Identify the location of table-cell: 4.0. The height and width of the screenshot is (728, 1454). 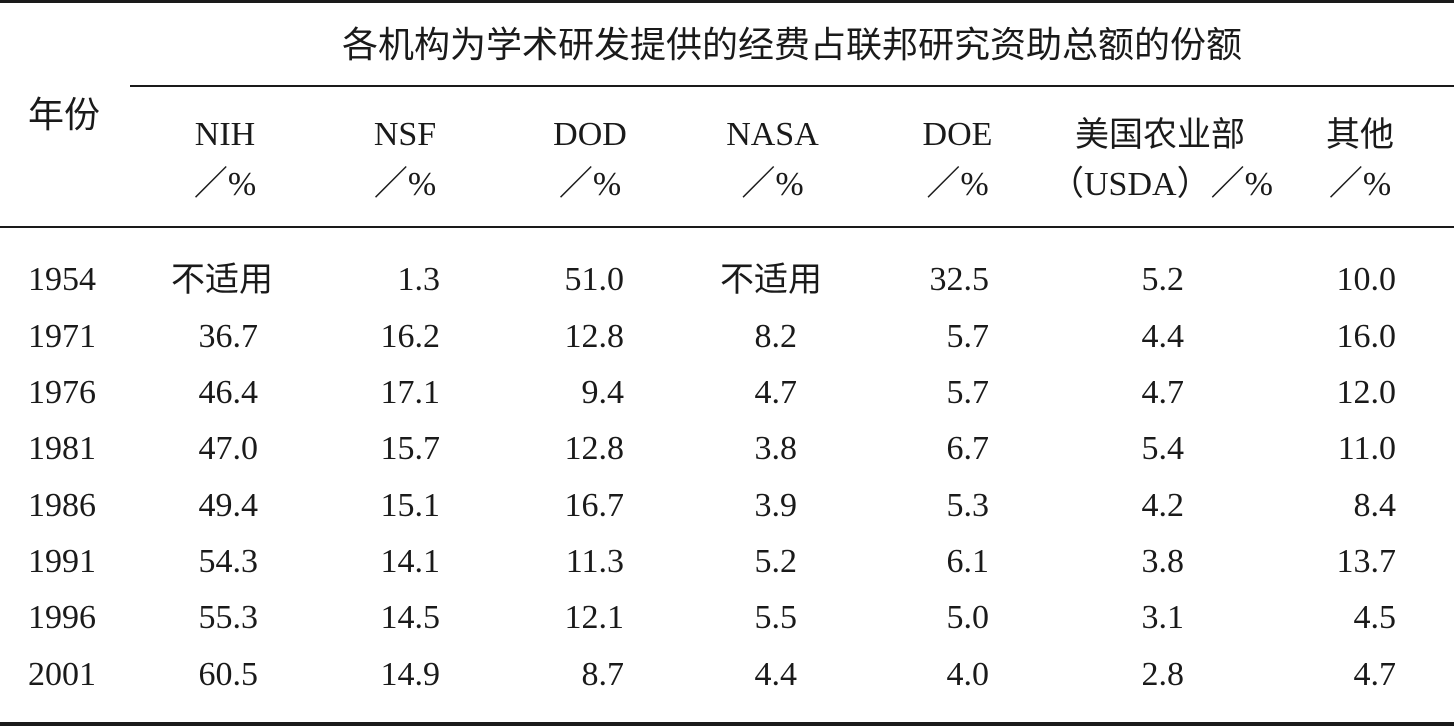
(968, 674).